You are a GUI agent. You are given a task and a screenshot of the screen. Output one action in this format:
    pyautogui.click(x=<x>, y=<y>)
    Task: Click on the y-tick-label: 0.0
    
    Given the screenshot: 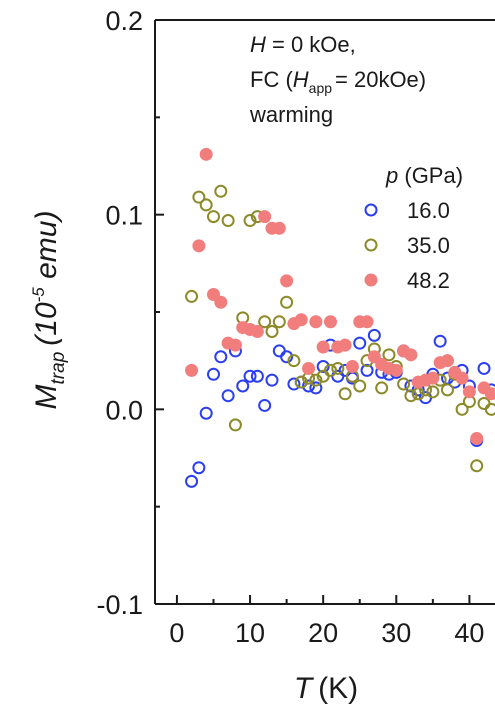 What is the action you would take?
    pyautogui.click(x=124, y=410)
    